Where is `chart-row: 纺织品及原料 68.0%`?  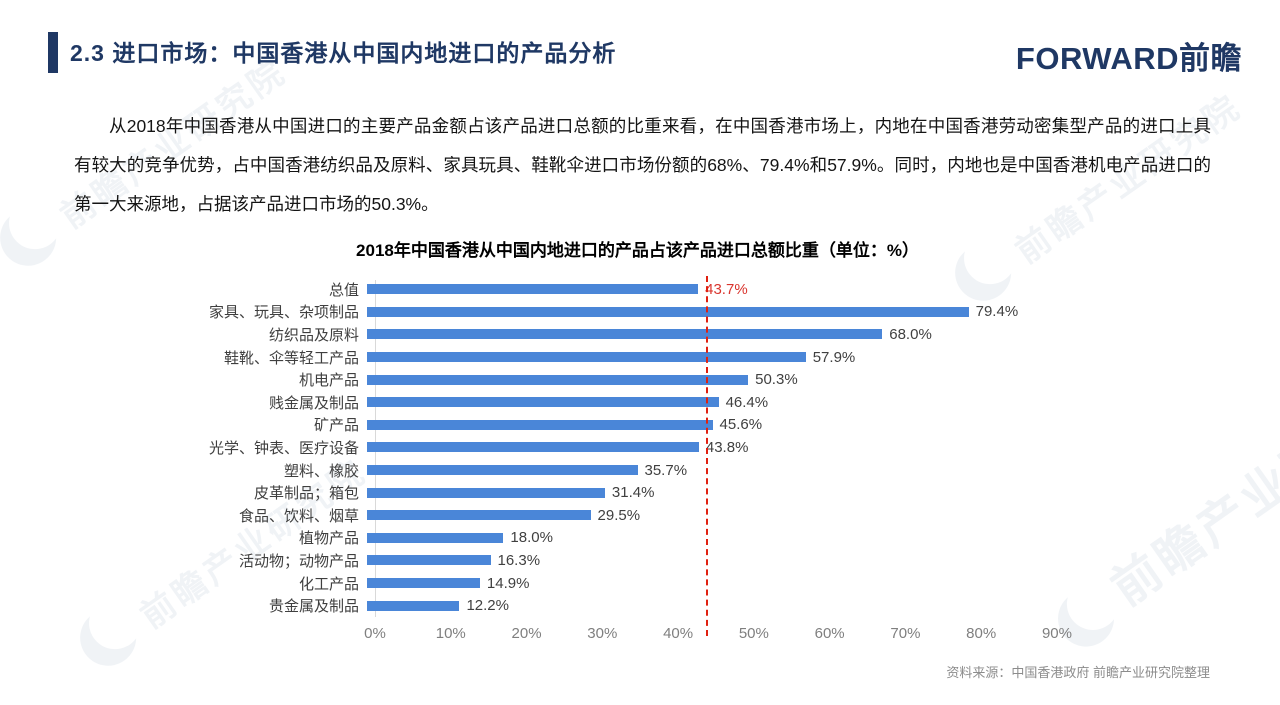 chart-row: 纺织品及原料 68.0% is located at coordinates (595, 334).